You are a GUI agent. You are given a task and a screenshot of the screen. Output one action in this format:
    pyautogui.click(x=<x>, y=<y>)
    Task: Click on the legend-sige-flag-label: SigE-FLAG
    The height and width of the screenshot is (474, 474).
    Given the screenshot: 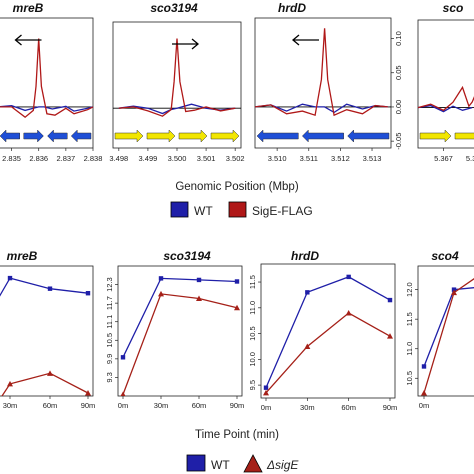 What is the action you would take?
    pyautogui.click(x=282, y=211)
    